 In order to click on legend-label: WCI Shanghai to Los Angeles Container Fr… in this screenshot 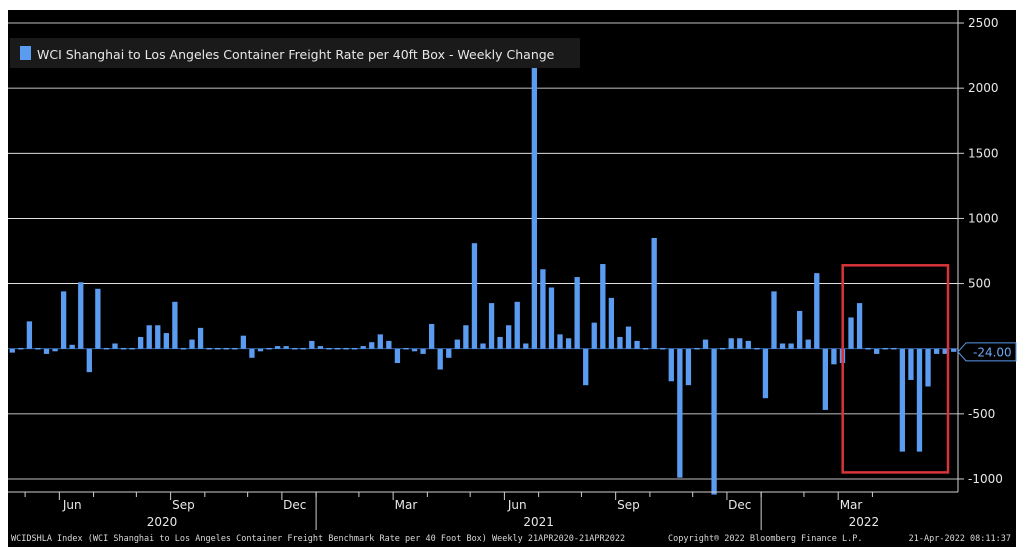, I will do `click(296, 54)`.